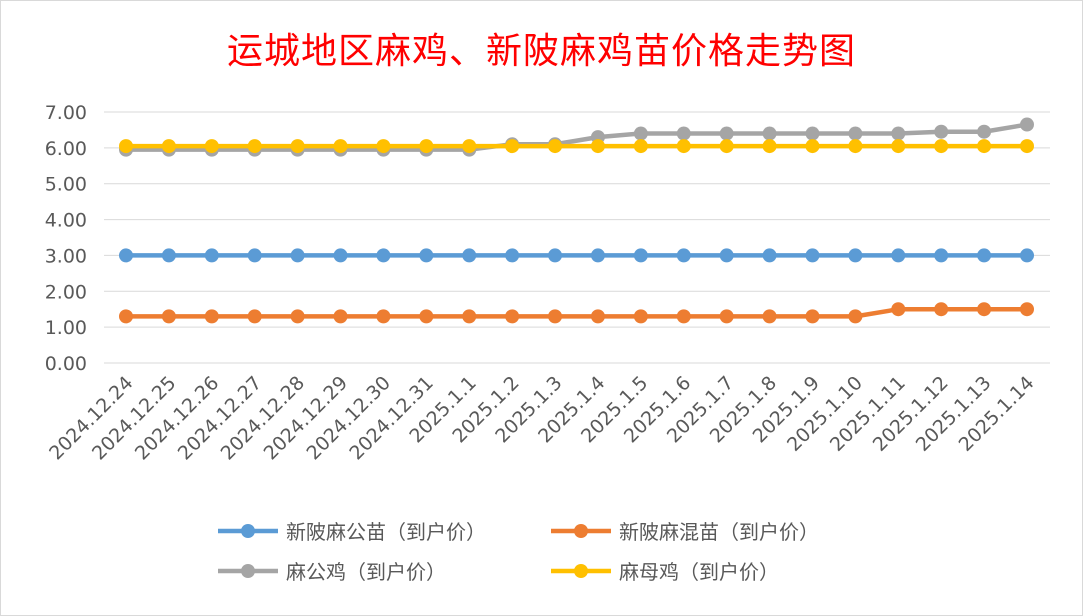  What do you see at coordinates (66, 113) in the screenshot?
I see `y-tick-label: 7.00` at bounding box center [66, 113].